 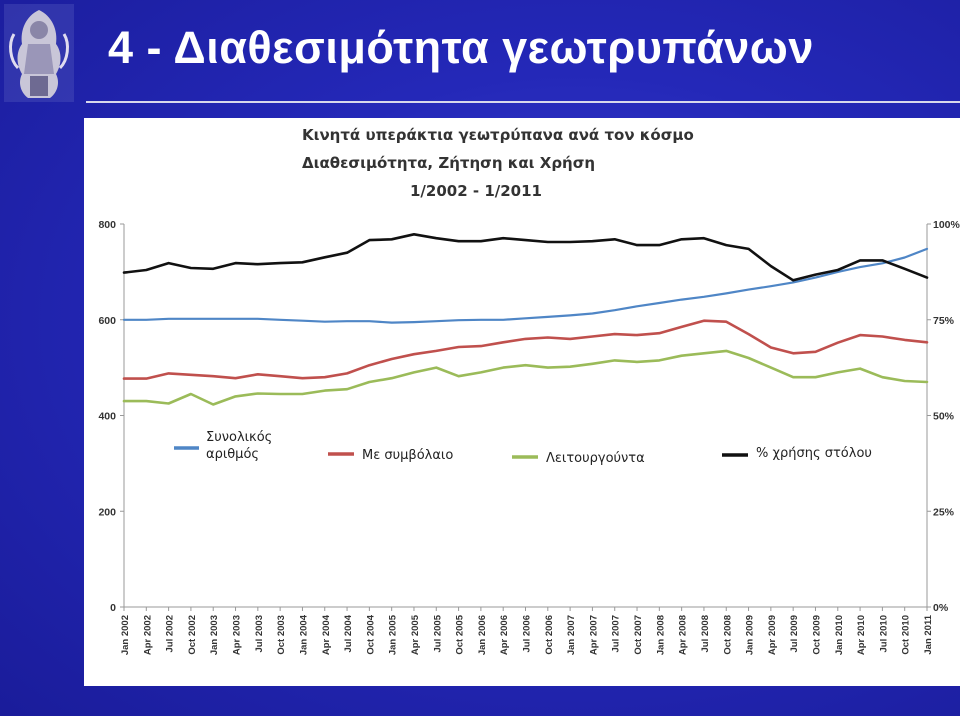 I want to click on x-tick-label: Oct 2002, so click(x=192, y=635).